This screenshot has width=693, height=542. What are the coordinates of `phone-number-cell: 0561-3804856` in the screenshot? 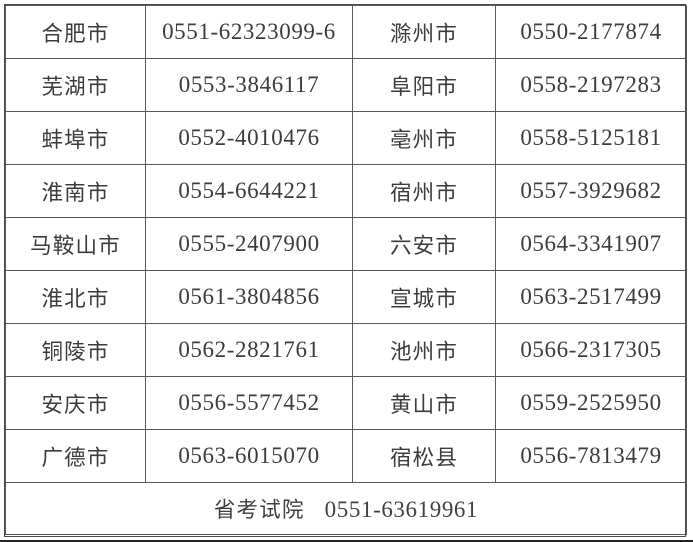 It's located at (249, 297).